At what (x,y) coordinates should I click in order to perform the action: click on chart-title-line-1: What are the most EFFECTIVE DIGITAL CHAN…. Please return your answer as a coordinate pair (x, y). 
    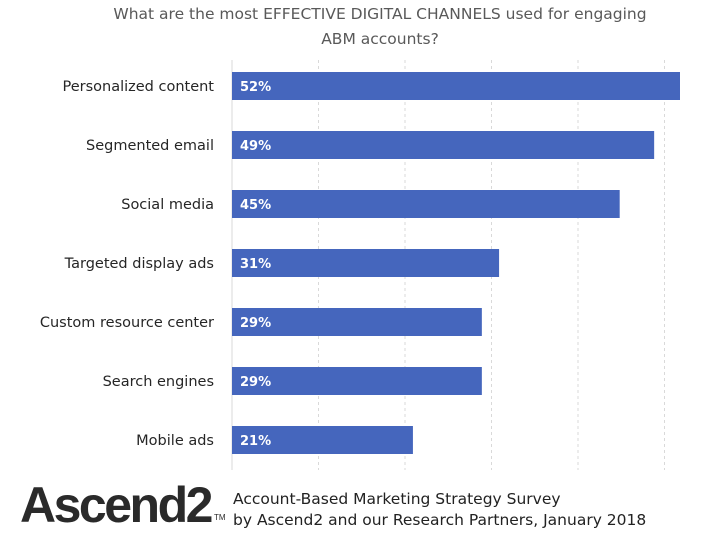
    Looking at the image, I should click on (380, 14).